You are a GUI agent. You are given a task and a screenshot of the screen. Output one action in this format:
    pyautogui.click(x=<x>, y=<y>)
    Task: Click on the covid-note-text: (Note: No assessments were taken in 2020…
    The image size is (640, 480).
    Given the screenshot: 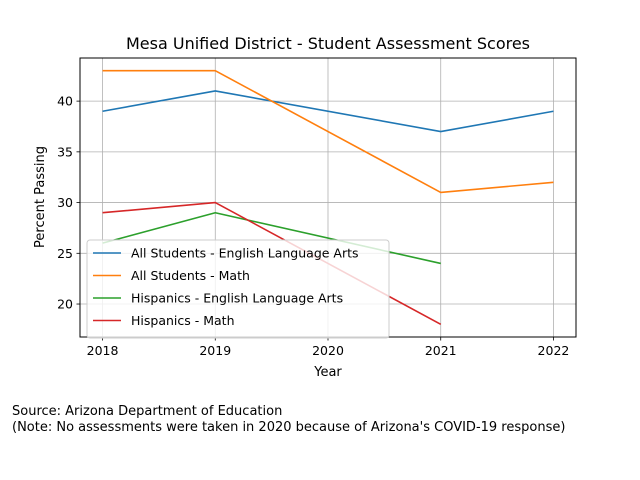 What is the action you would take?
    pyautogui.click(x=289, y=427)
    